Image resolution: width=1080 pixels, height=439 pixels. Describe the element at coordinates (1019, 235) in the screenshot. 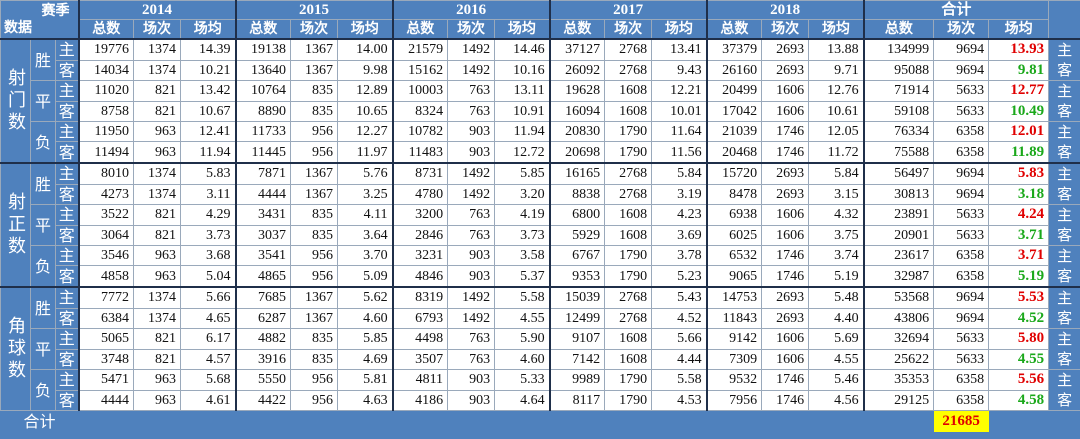

I see `data-cell: 3.71` at that location.